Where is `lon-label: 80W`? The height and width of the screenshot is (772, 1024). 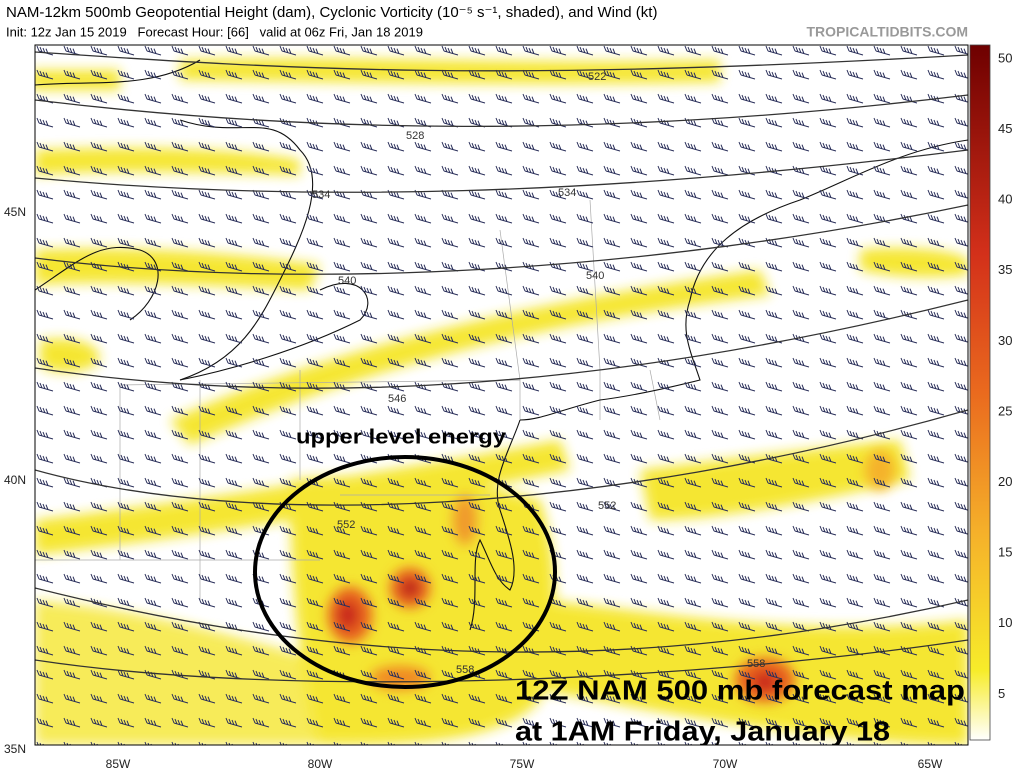 lon-label: 80W is located at coordinates (320, 764).